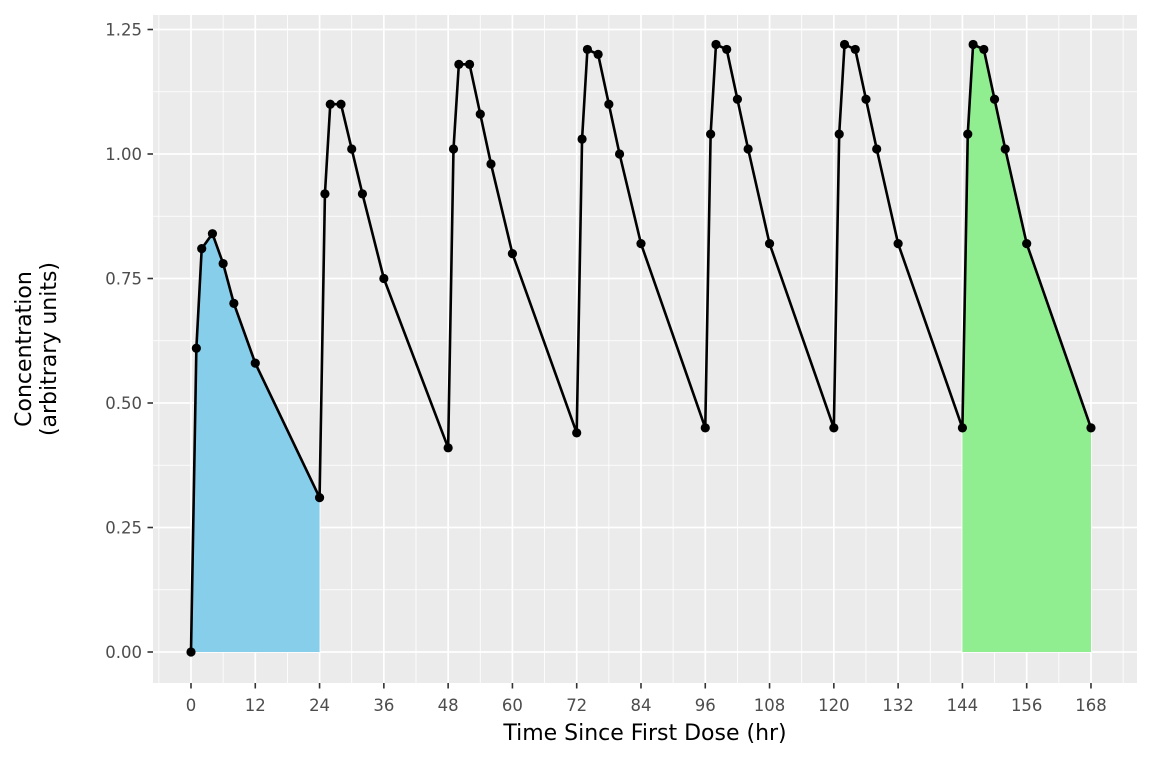  What do you see at coordinates (319, 705) in the screenshot?
I see `x-tick-label: 24` at bounding box center [319, 705].